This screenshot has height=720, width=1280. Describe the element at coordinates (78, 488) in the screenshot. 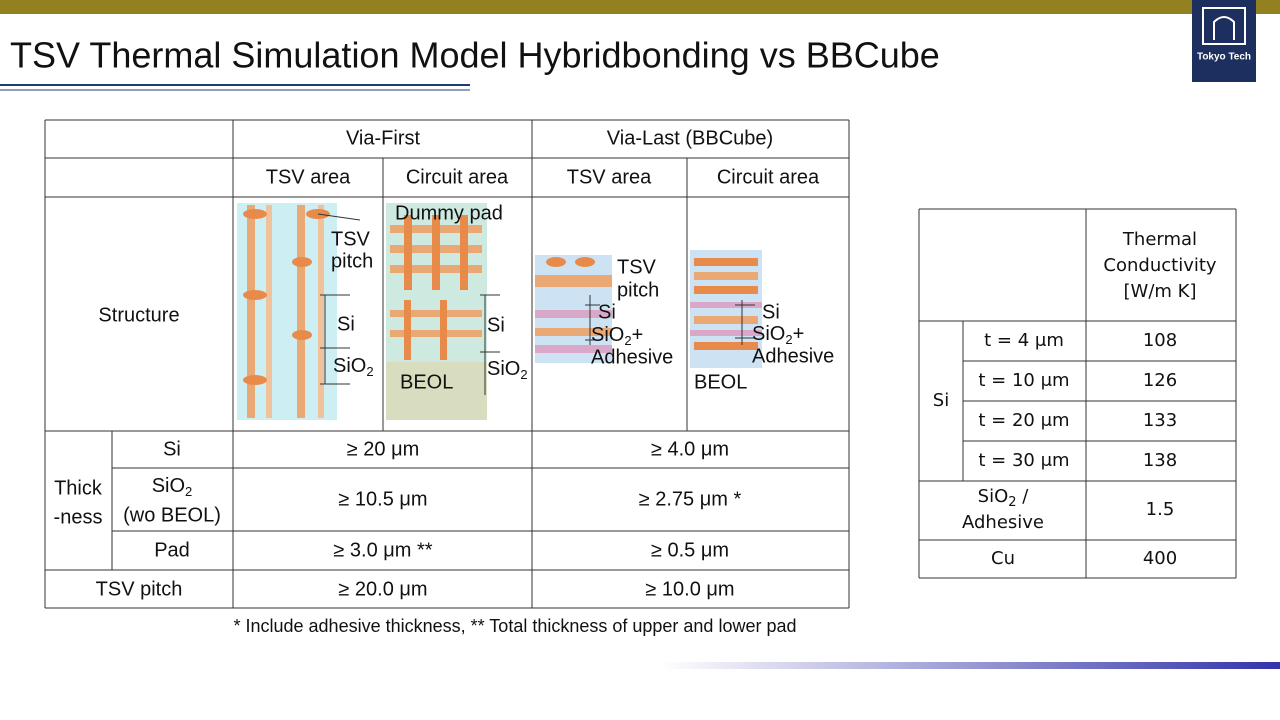

I see `row-label: Thick` at that location.